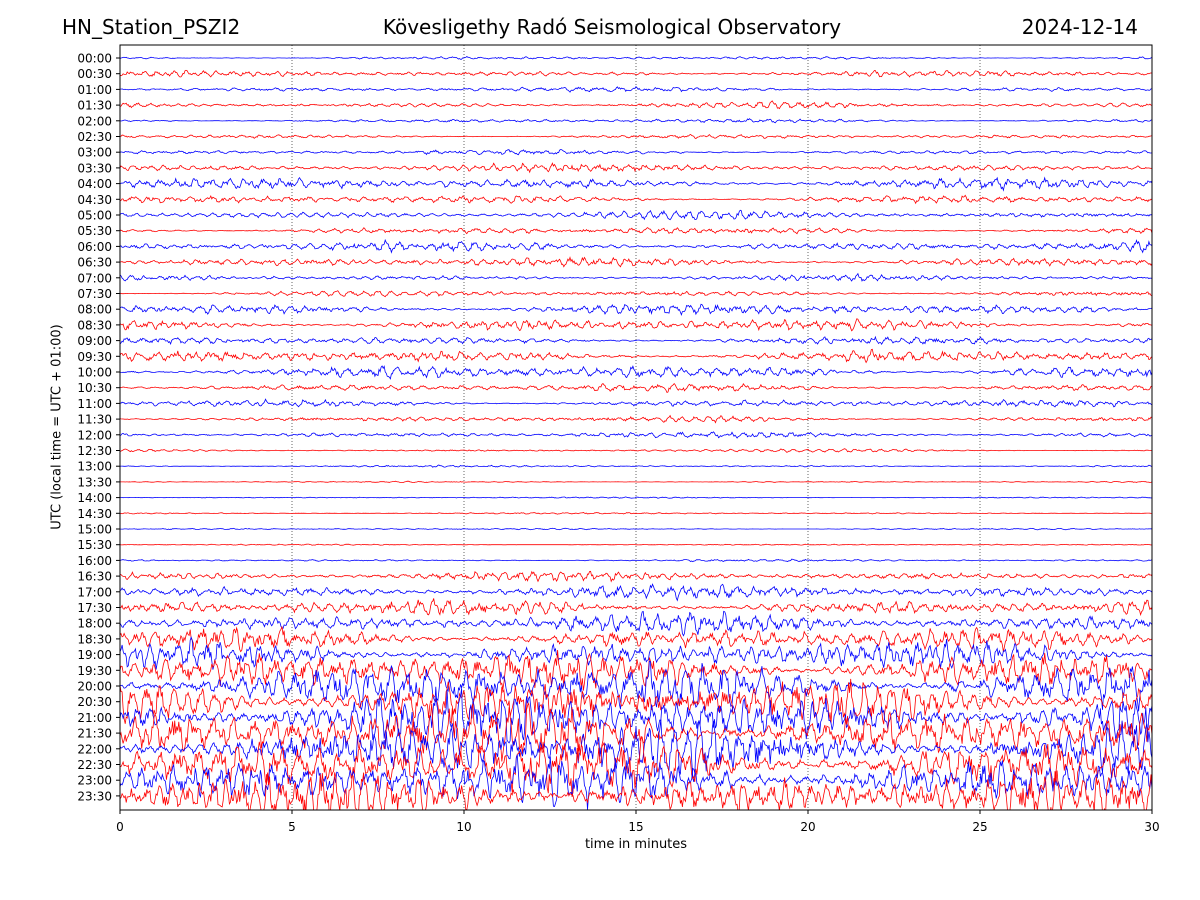  Describe the element at coordinates (94, 388) in the screenshot. I see `y-tick-label: 10:30` at that location.